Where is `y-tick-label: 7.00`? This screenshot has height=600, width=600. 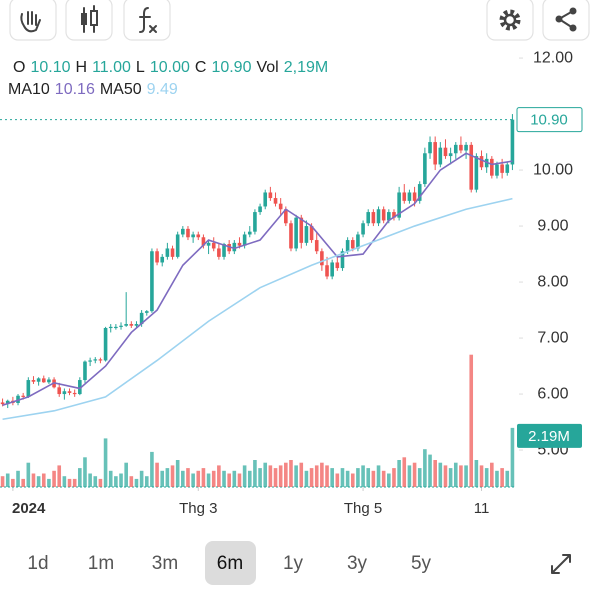 y-tick-label: 7.00 is located at coordinates (552, 337).